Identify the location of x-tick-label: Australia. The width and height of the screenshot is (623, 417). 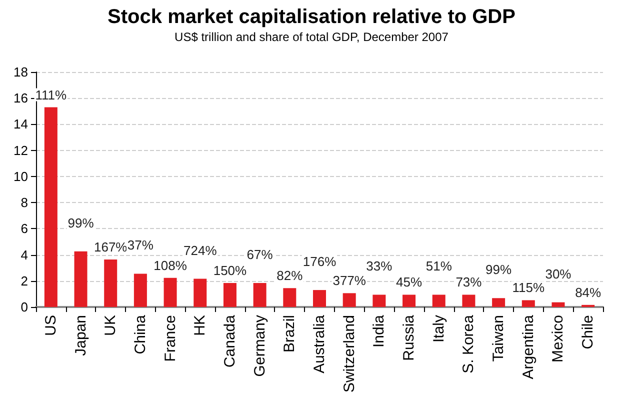
(319, 344).